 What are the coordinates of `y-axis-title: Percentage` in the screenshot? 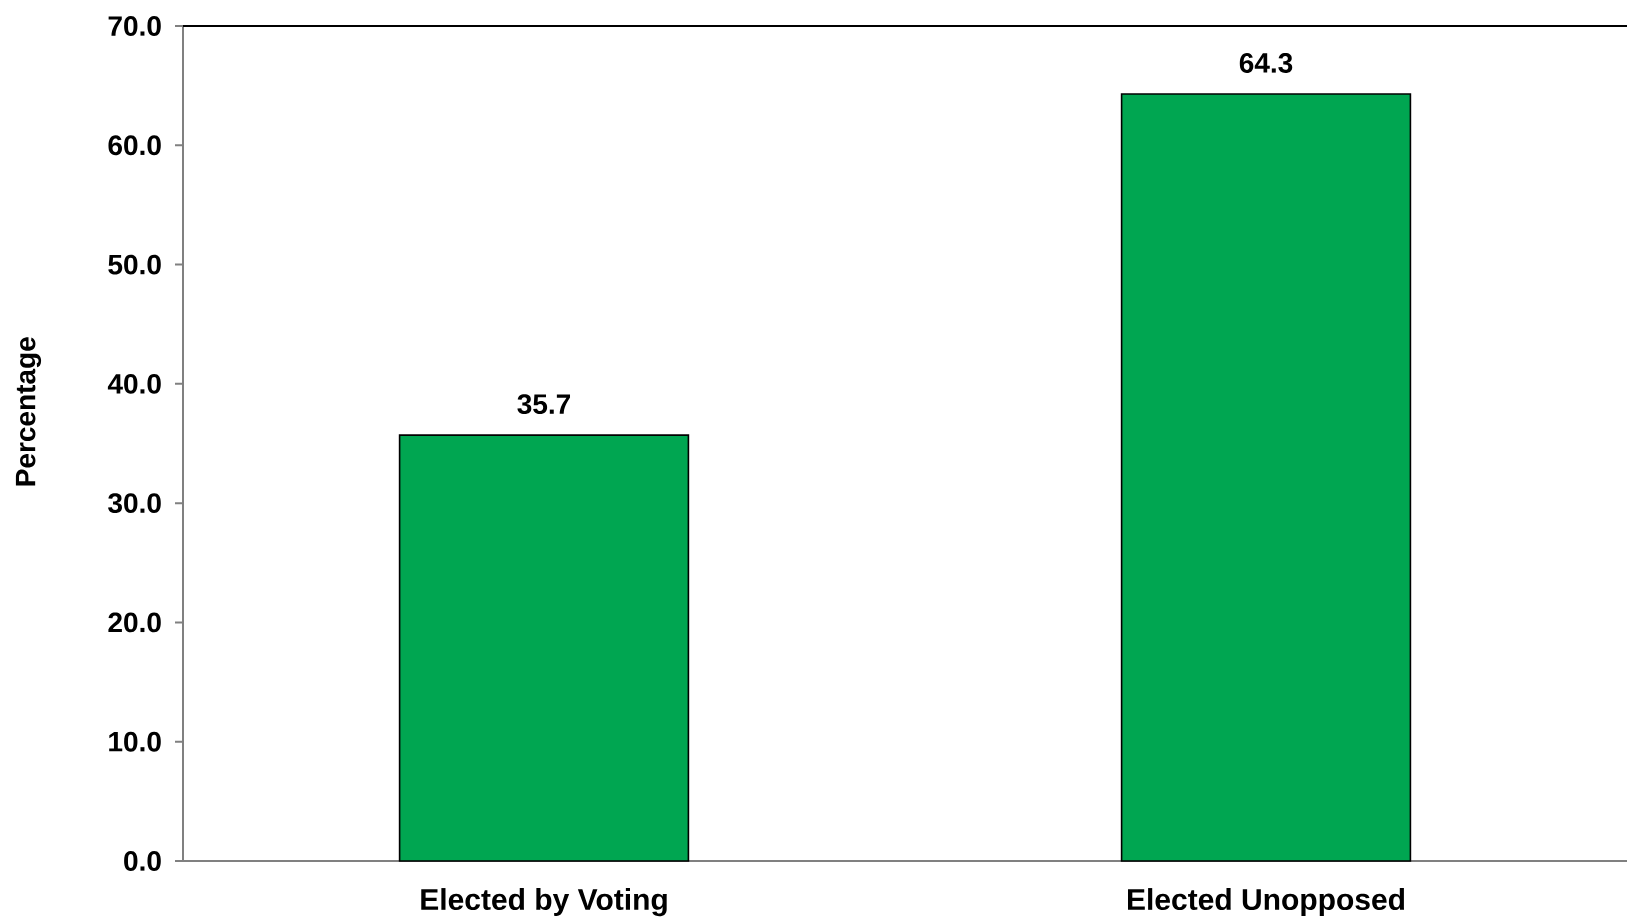 It's located at (28, 411).